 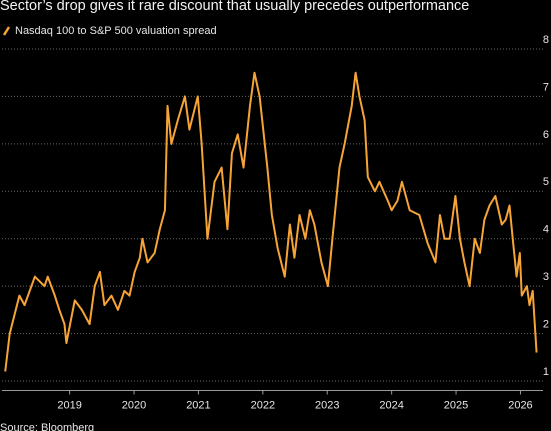 What do you see at coordinates (6, 31) in the screenshot?
I see `legend-swatch` at bounding box center [6, 31].